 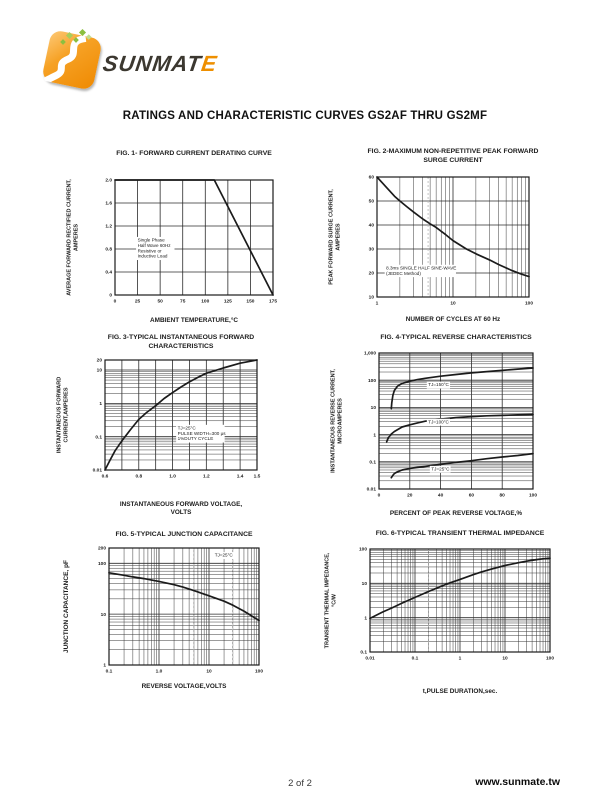 I want to click on x-tick-label: 1.4, so click(x=240, y=477).